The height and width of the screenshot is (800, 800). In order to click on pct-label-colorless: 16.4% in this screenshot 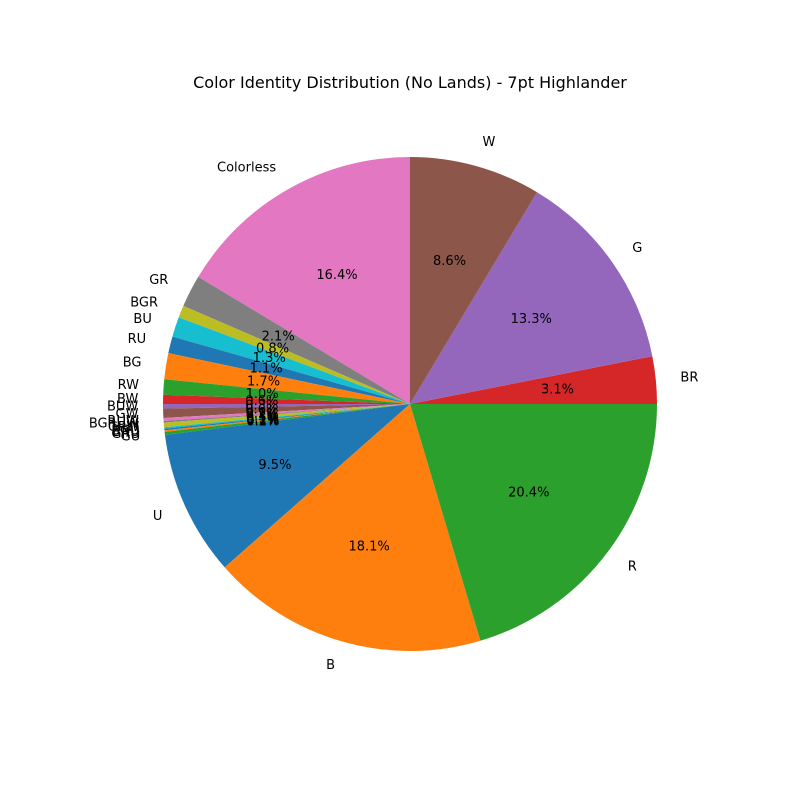, I will do `click(336, 275)`.